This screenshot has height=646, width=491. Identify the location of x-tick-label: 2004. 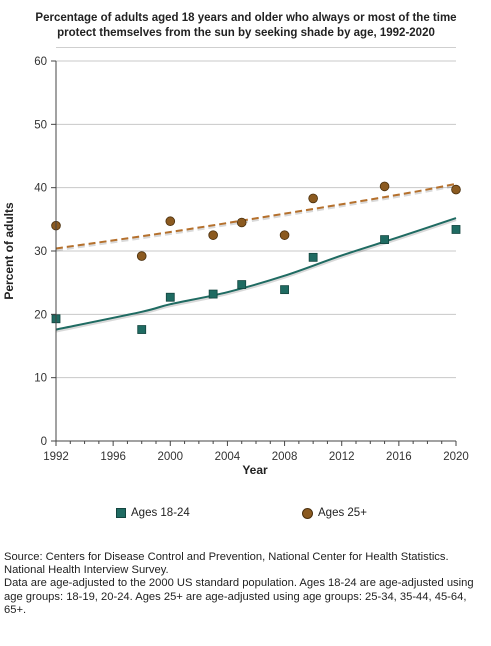
(228, 457).